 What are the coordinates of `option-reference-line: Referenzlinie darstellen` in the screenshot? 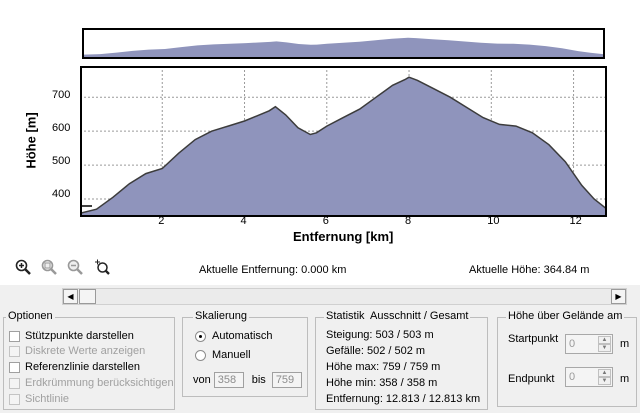 It's located at (74, 367).